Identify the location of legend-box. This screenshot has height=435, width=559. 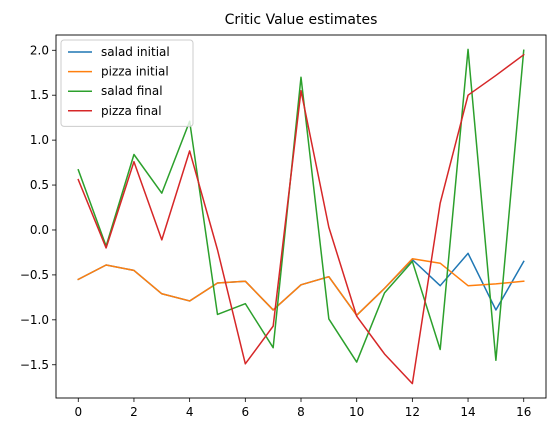
(127, 83).